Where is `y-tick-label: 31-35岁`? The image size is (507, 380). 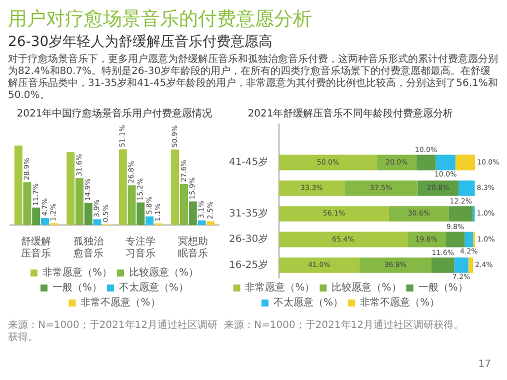 y-tick-label: 31-35岁 is located at coordinates (248, 213).